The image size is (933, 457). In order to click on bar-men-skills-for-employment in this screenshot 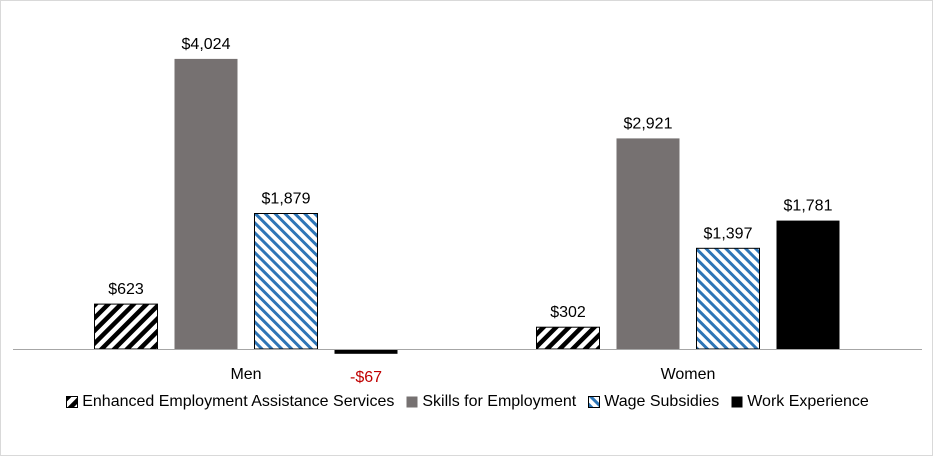, I will do `click(206, 204)`.